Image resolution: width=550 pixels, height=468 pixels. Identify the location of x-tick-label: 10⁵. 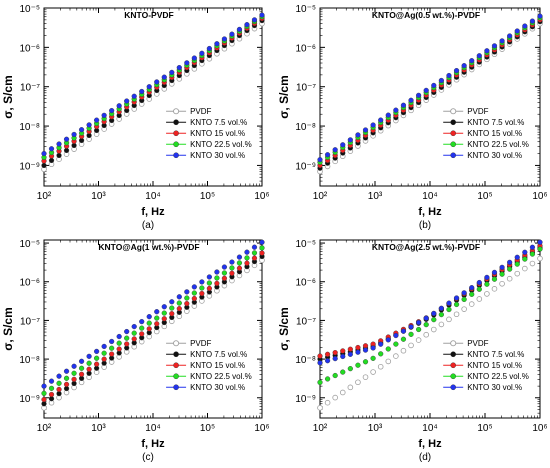
(207, 196).